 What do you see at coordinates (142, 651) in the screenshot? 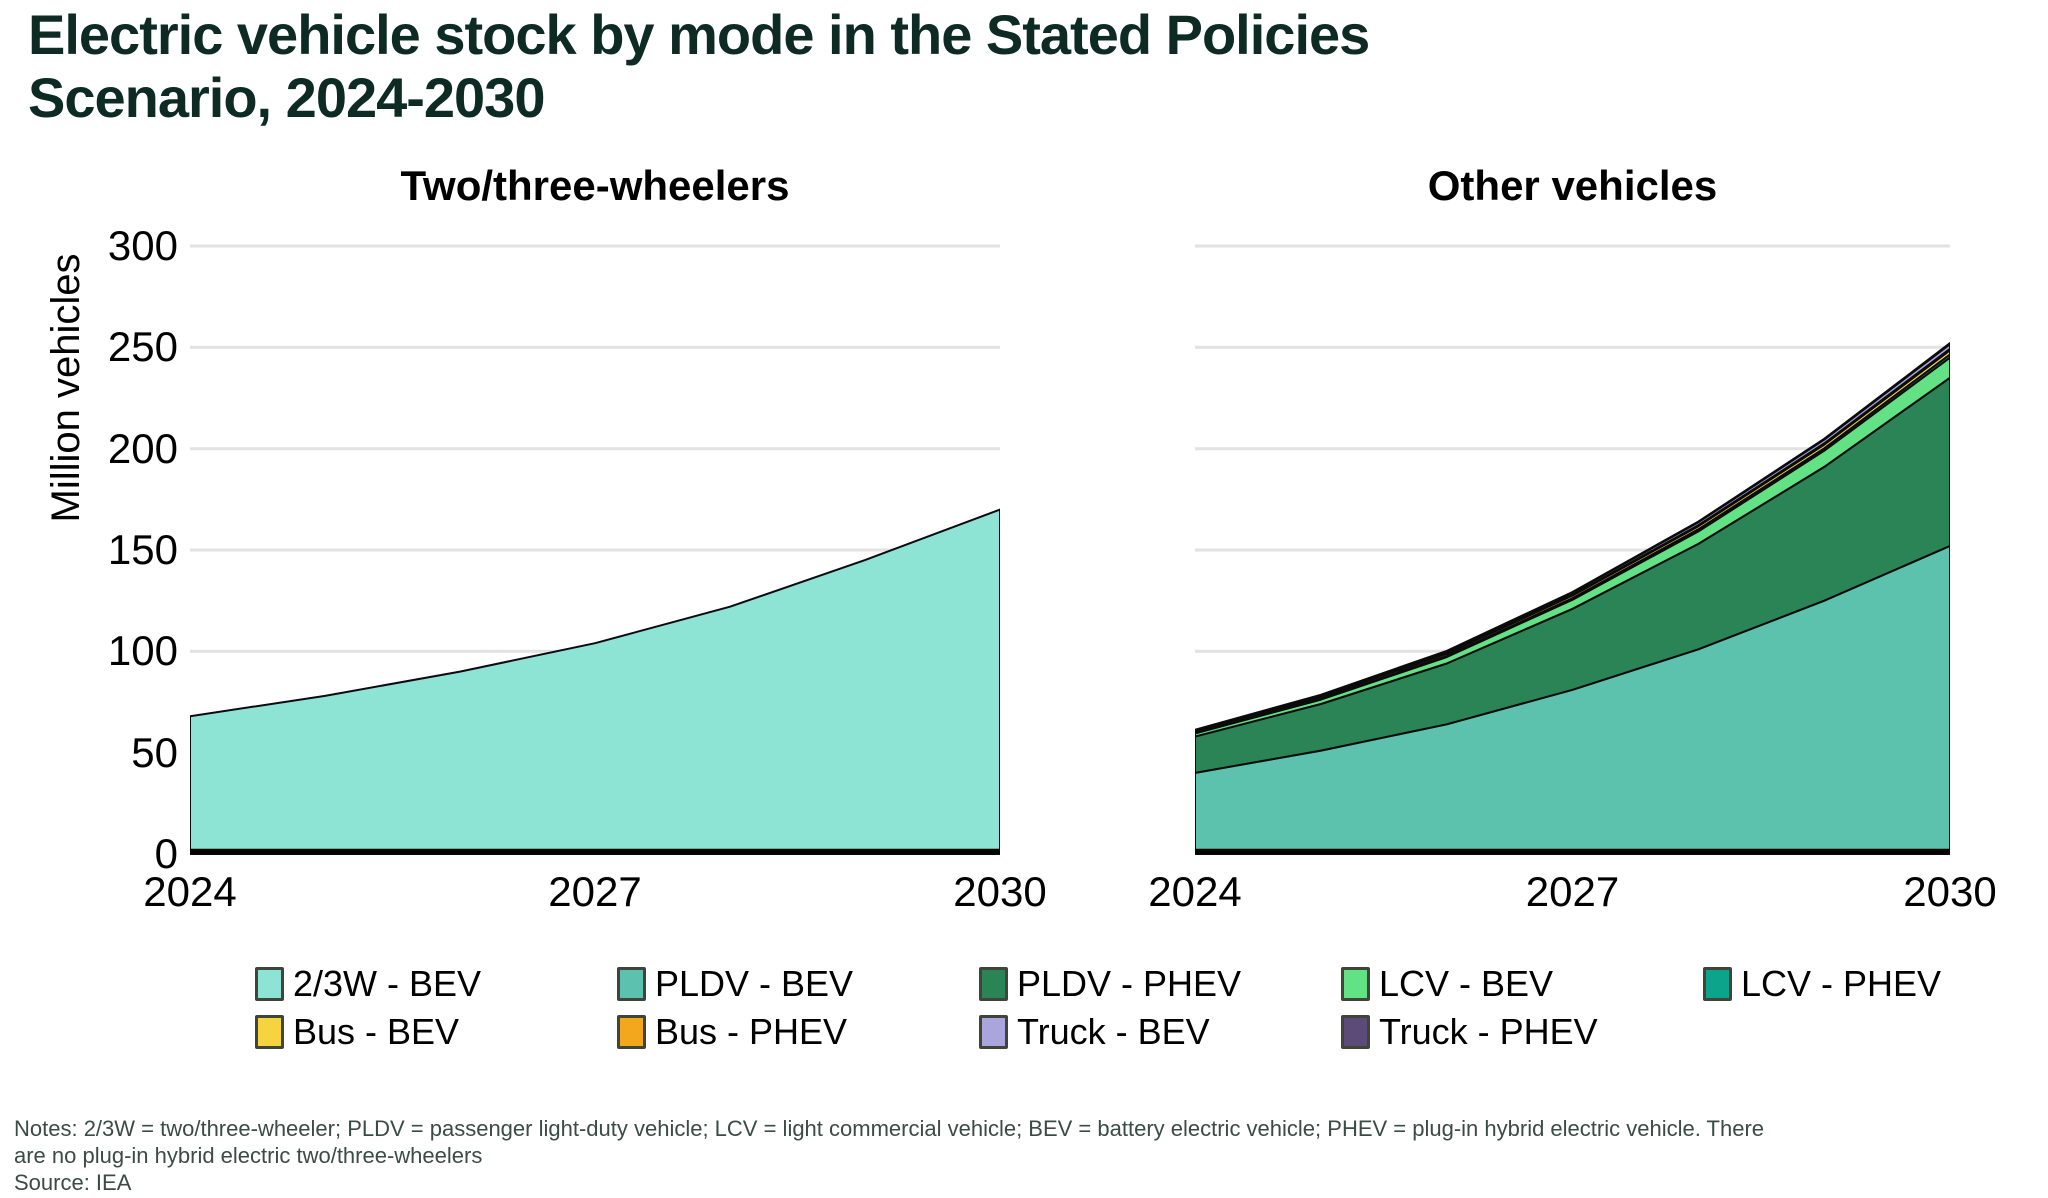
I see `y-tick-label: 100` at bounding box center [142, 651].